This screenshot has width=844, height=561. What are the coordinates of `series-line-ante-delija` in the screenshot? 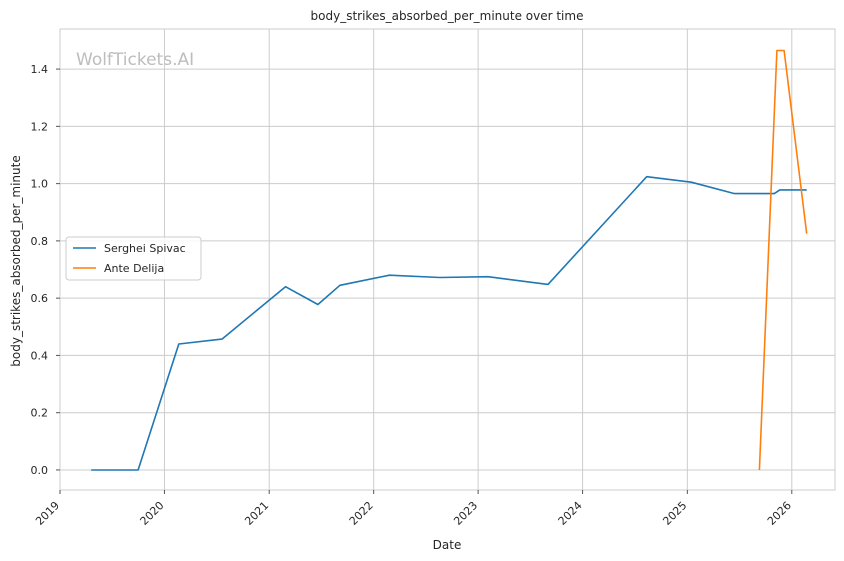 It's located at (783, 260).